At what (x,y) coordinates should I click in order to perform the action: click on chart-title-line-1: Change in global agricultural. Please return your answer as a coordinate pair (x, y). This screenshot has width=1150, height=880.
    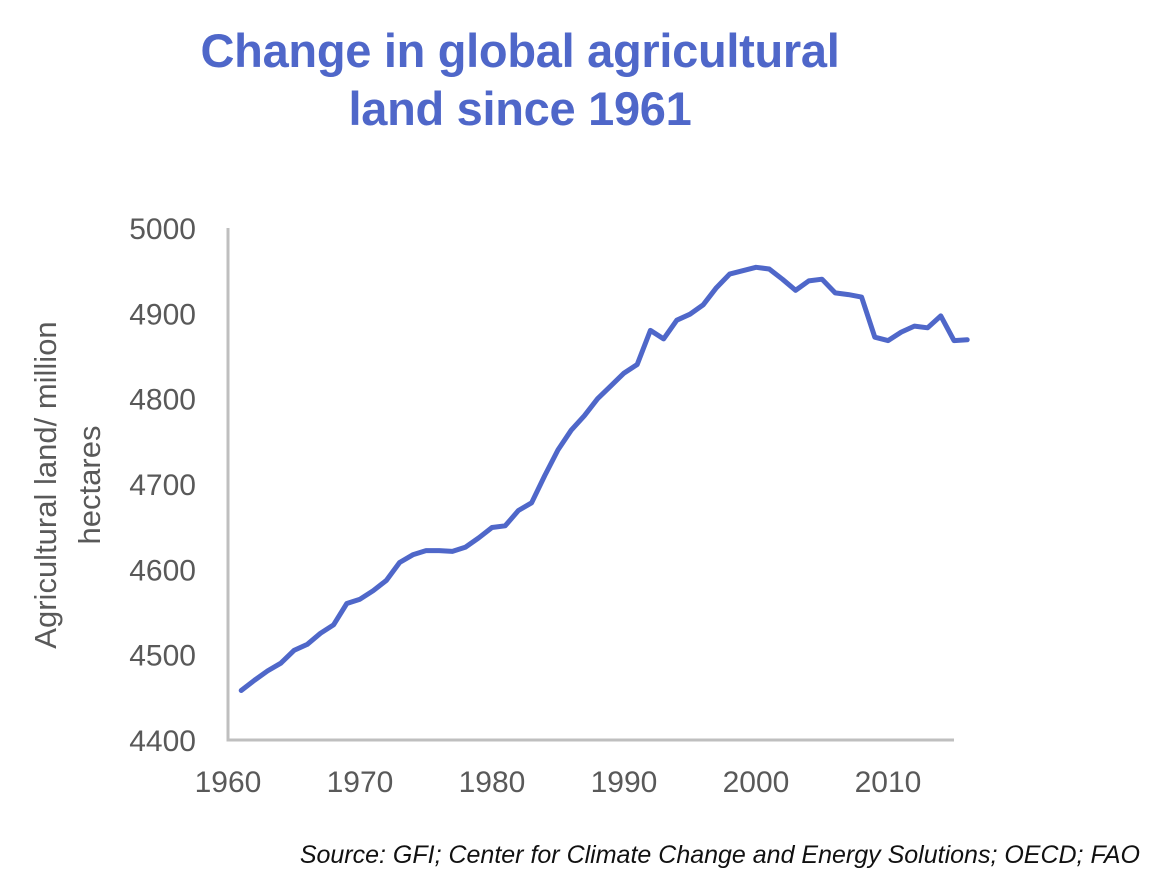
    Looking at the image, I should click on (520, 50).